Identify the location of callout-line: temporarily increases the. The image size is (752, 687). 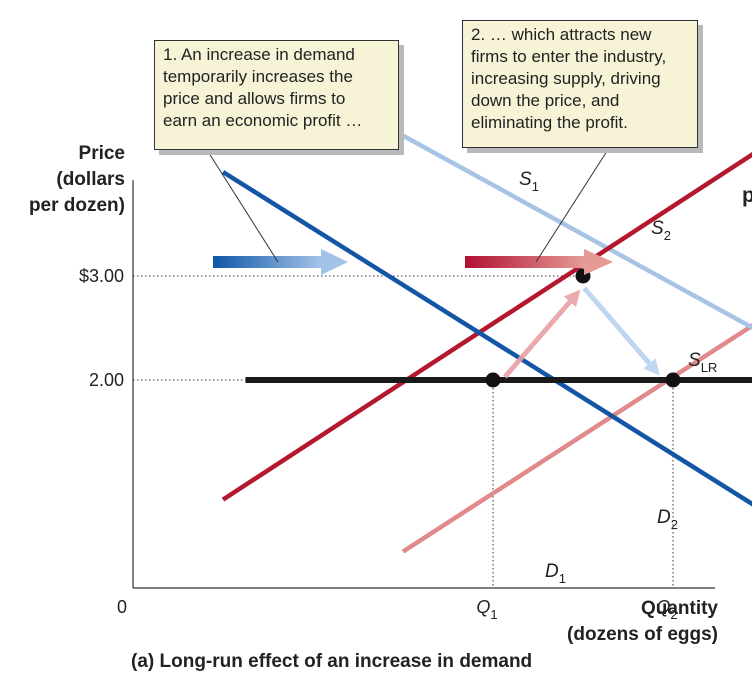
(258, 76).